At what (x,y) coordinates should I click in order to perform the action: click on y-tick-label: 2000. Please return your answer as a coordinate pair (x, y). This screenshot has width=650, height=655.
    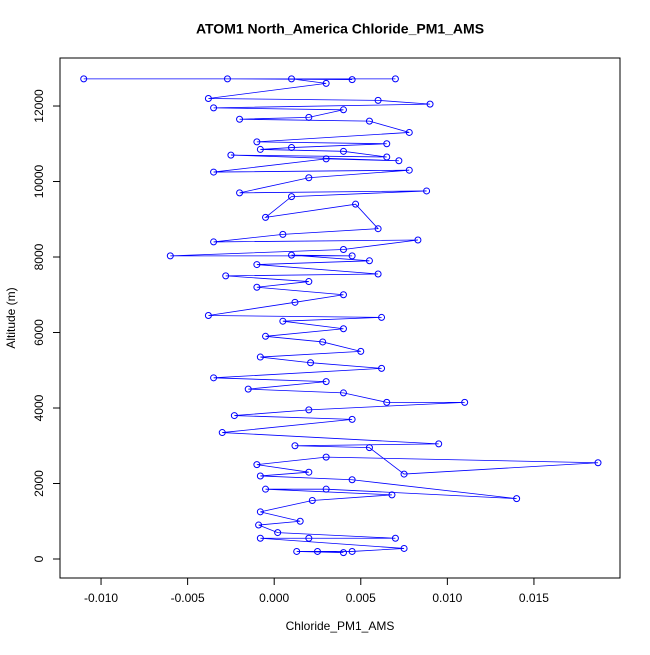
    Looking at the image, I should click on (39, 483).